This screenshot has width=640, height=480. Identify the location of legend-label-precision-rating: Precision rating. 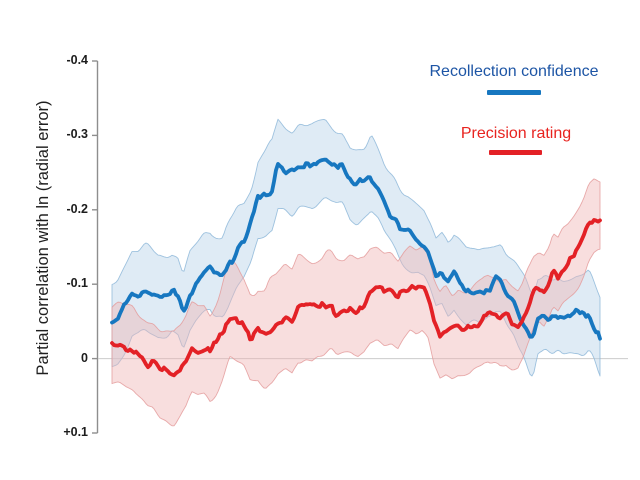
(516, 133).